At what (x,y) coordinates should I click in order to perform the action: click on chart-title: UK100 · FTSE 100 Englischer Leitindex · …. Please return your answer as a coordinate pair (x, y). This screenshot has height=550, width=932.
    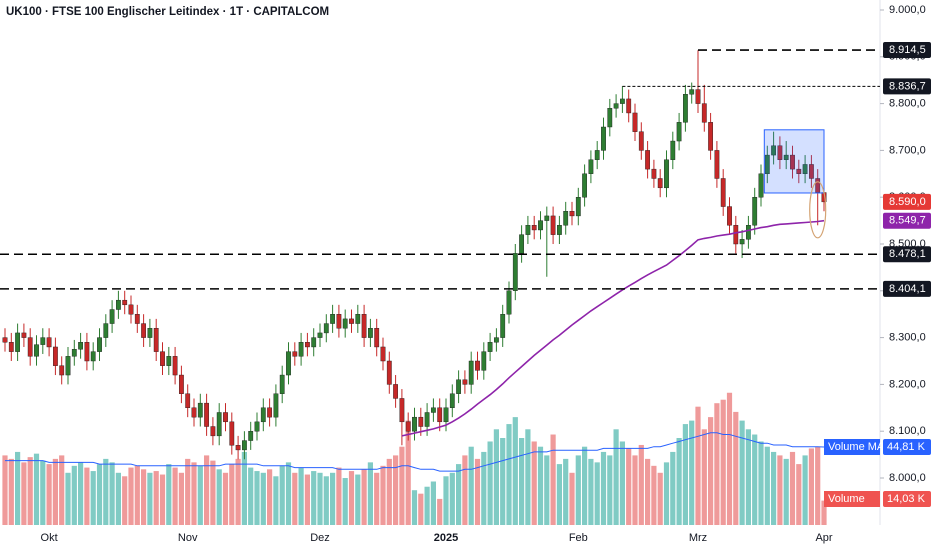
    Looking at the image, I should click on (167, 12).